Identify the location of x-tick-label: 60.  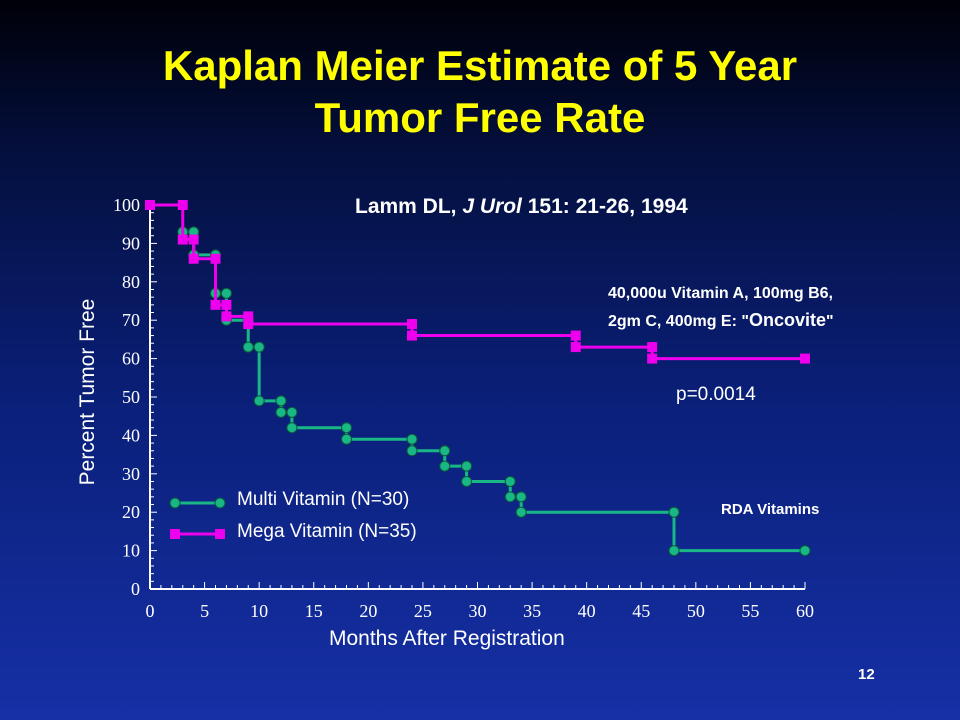
(805, 611).